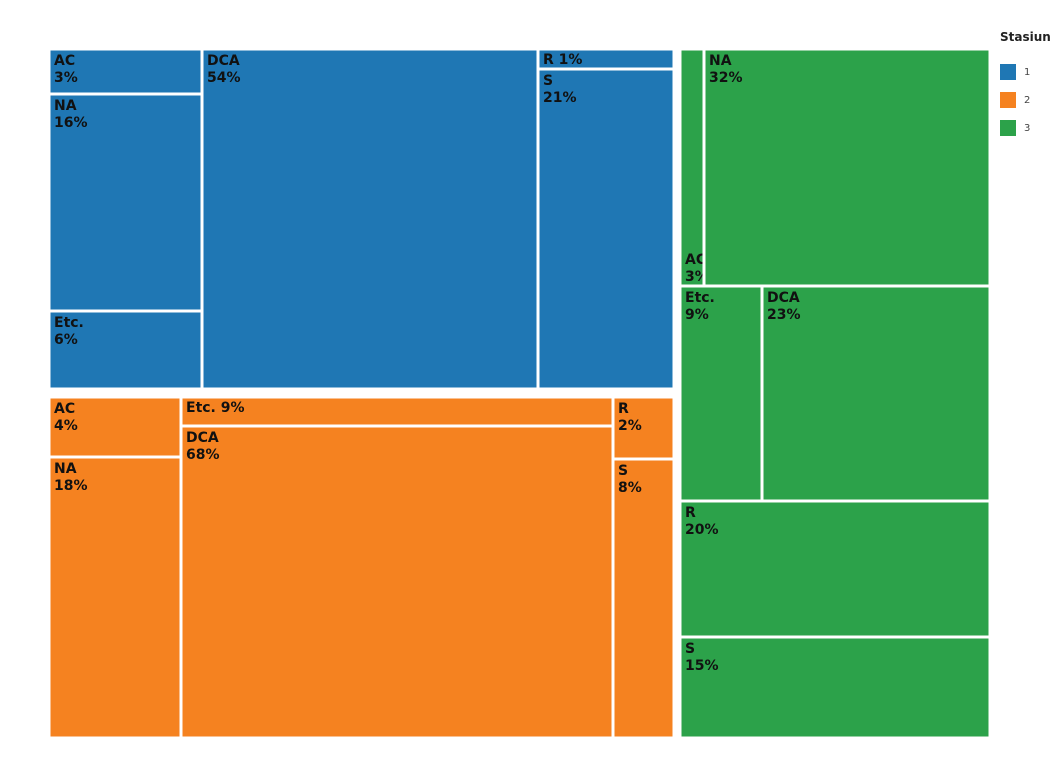  I want to click on tile-1-s, so click(606, 229).